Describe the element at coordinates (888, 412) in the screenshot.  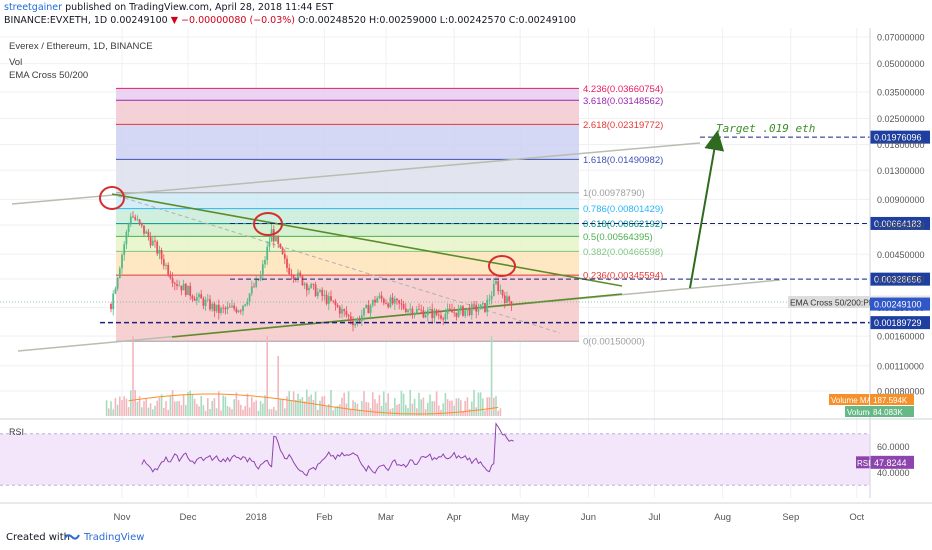
I see `volume-value: 84.083K` at that location.